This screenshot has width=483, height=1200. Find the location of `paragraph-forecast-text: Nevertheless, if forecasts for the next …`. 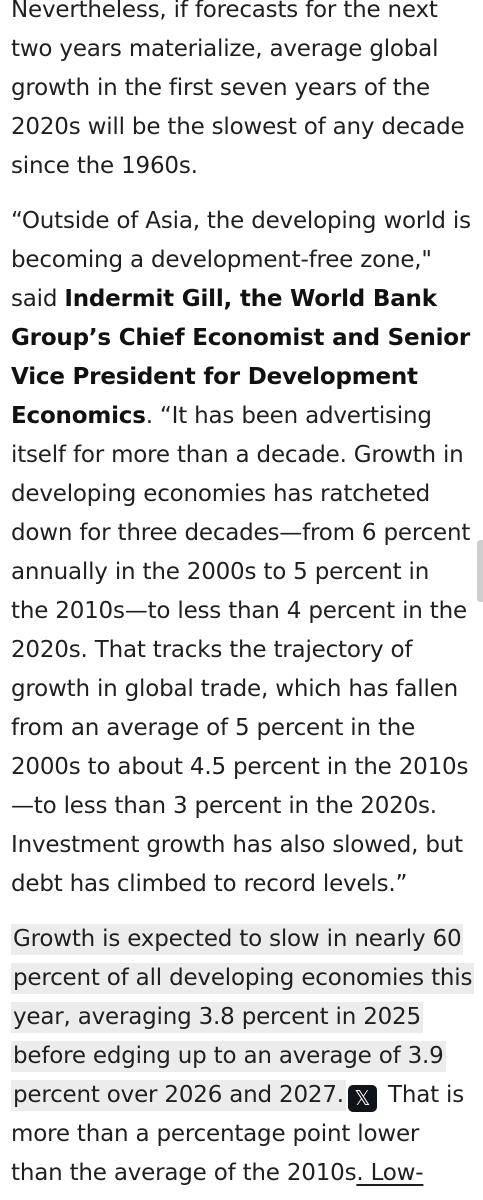

paragraph-forecast-text: Nevertheless, if forecasts for the next … is located at coordinates (238, 89).